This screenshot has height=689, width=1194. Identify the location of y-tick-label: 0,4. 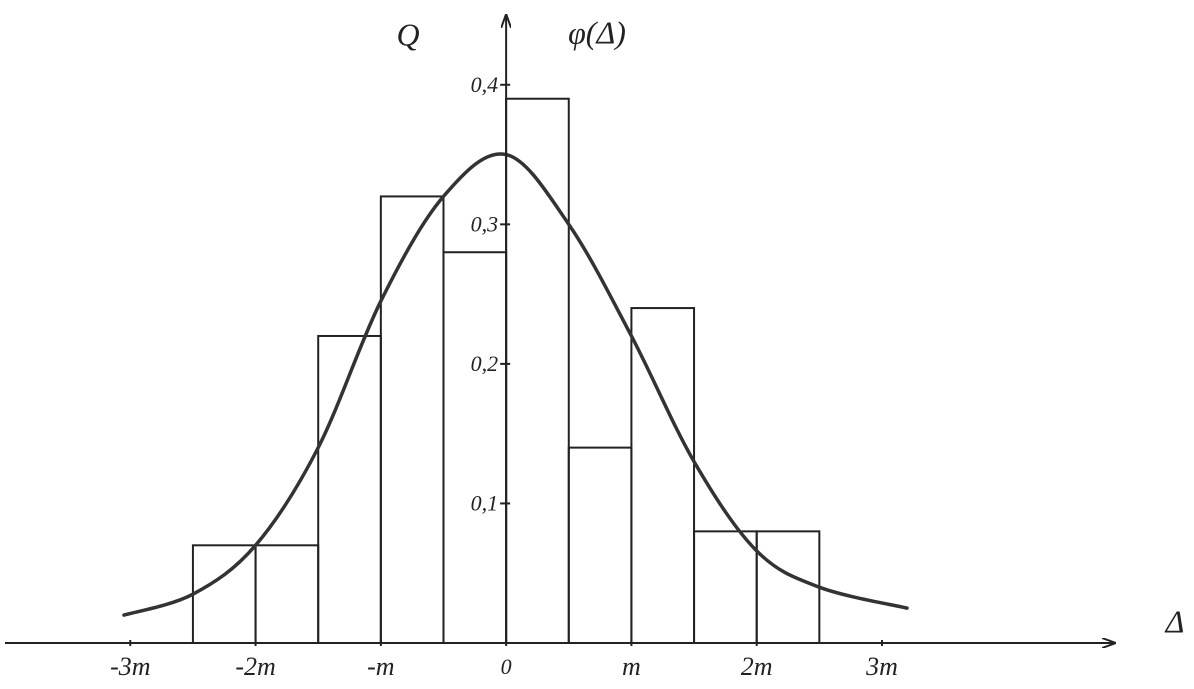
(485, 84).